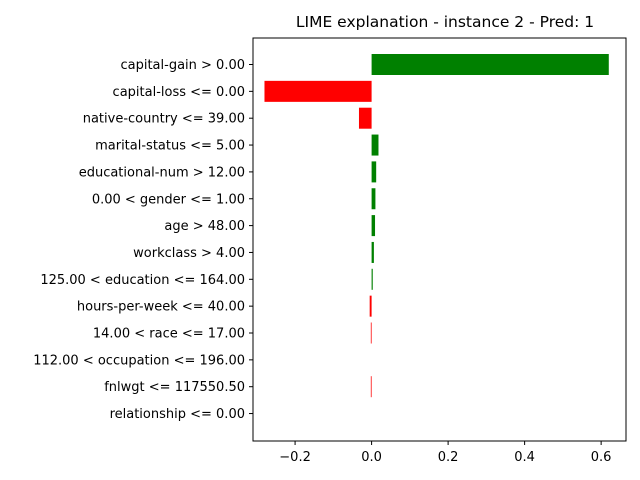  What do you see at coordinates (445, 22) in the screenshot?
I see `chart-title: LIME explanation - instance 2 - Pred: 1` at bounding box center [445, 22].